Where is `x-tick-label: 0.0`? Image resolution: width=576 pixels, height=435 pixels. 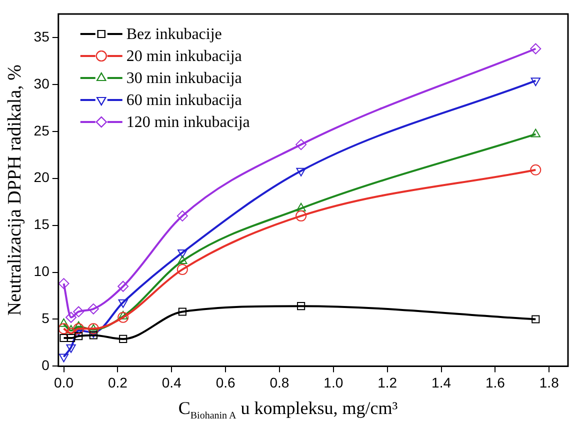 x-tick-label: 0.0 is located at coordinates (64, 382).